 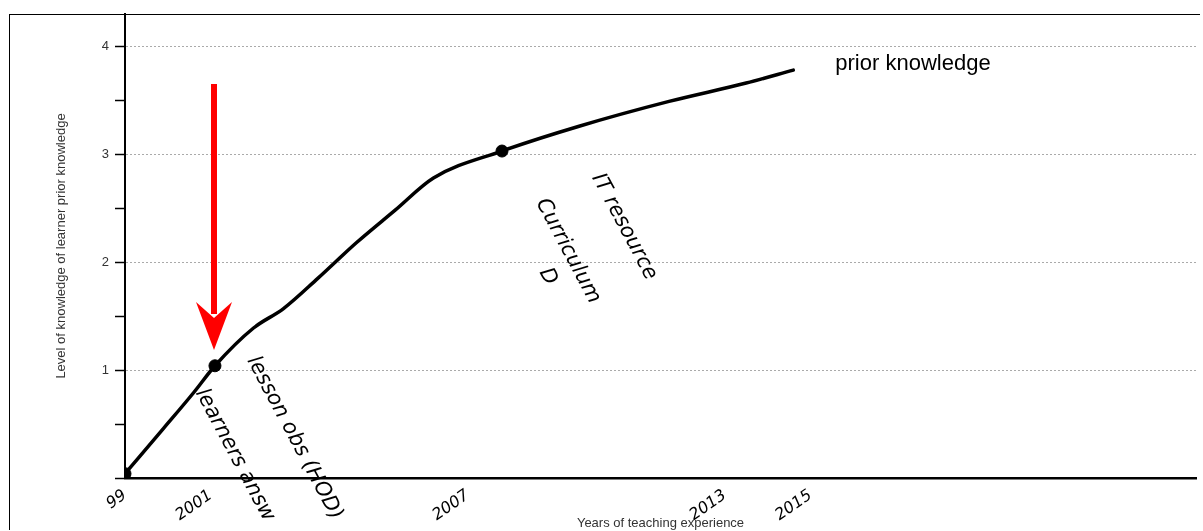 I want to click on y-tick-label: 2, so click(x=105, y=261).